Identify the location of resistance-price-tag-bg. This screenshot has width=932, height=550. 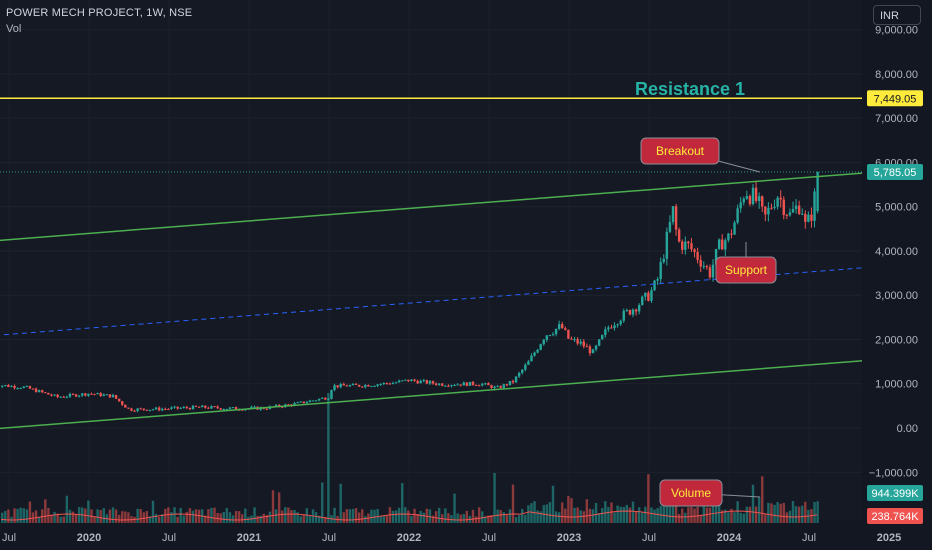
(895, 98).